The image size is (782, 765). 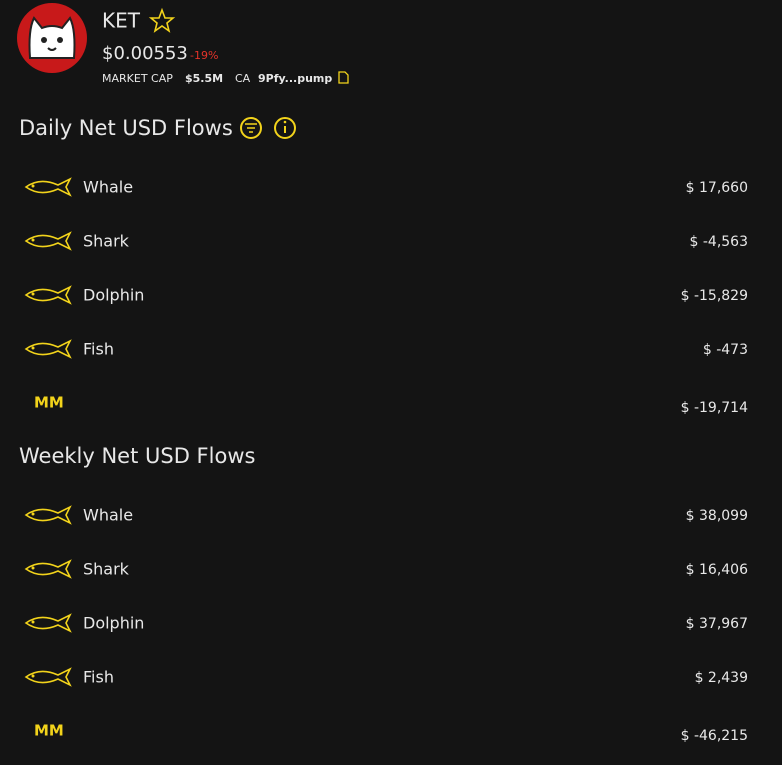 I want to click on price-change: -19%, so click(x=204, y=55).